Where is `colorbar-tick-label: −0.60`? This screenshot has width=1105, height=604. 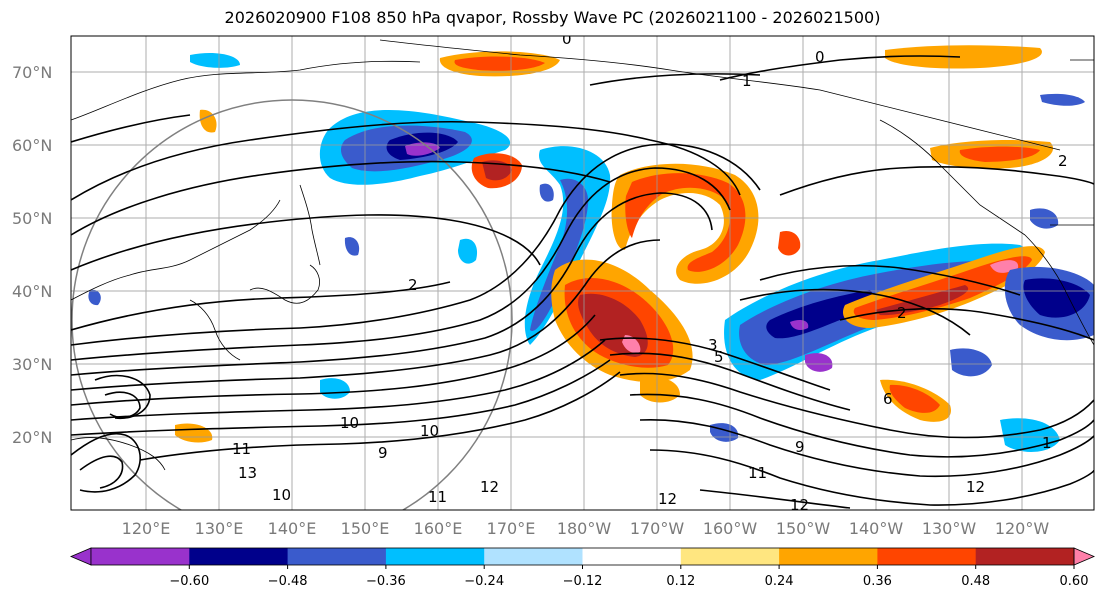 colorbar-tick-label: −0.60 is located at coordinates (189, 581).